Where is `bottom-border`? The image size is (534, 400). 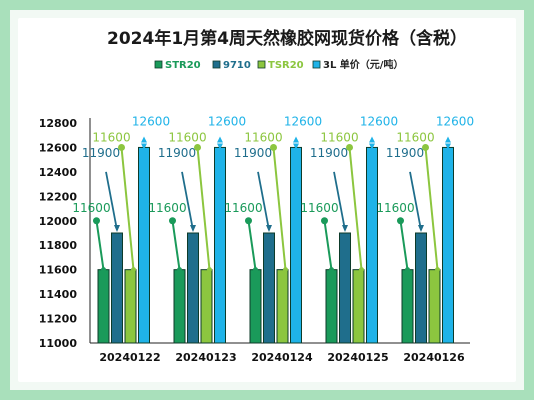
bottom-border is located at coordinates (267, 395).